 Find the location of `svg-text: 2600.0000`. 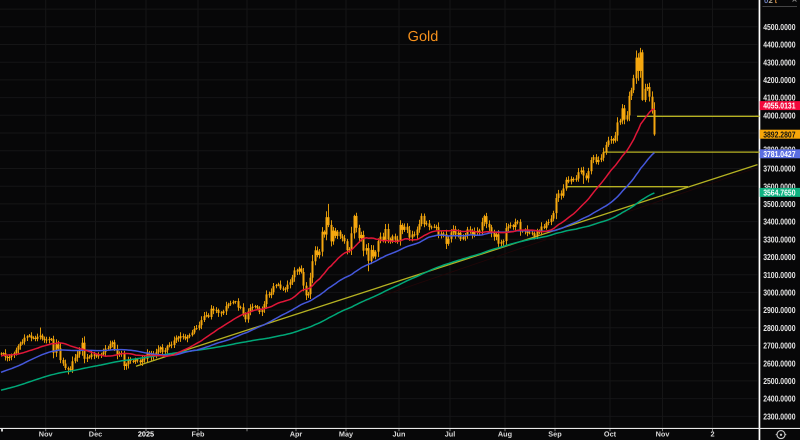

svg-text: 2600.0000 is located at coordinates (779, 363).